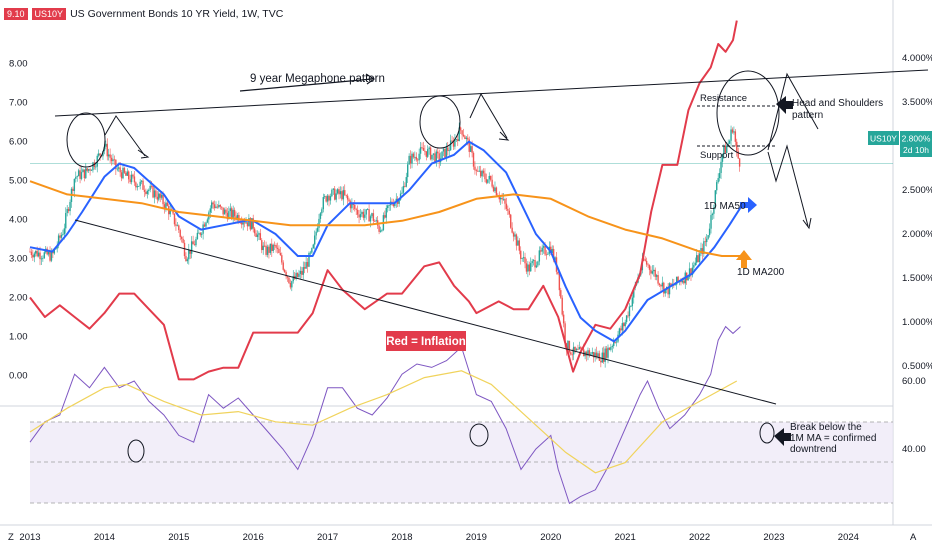 The height and width of the screenshot is (550, 932). Describe the element at coordinates (848, 537) in the screenshot. I see `x-tick-label: 2024` at that location.